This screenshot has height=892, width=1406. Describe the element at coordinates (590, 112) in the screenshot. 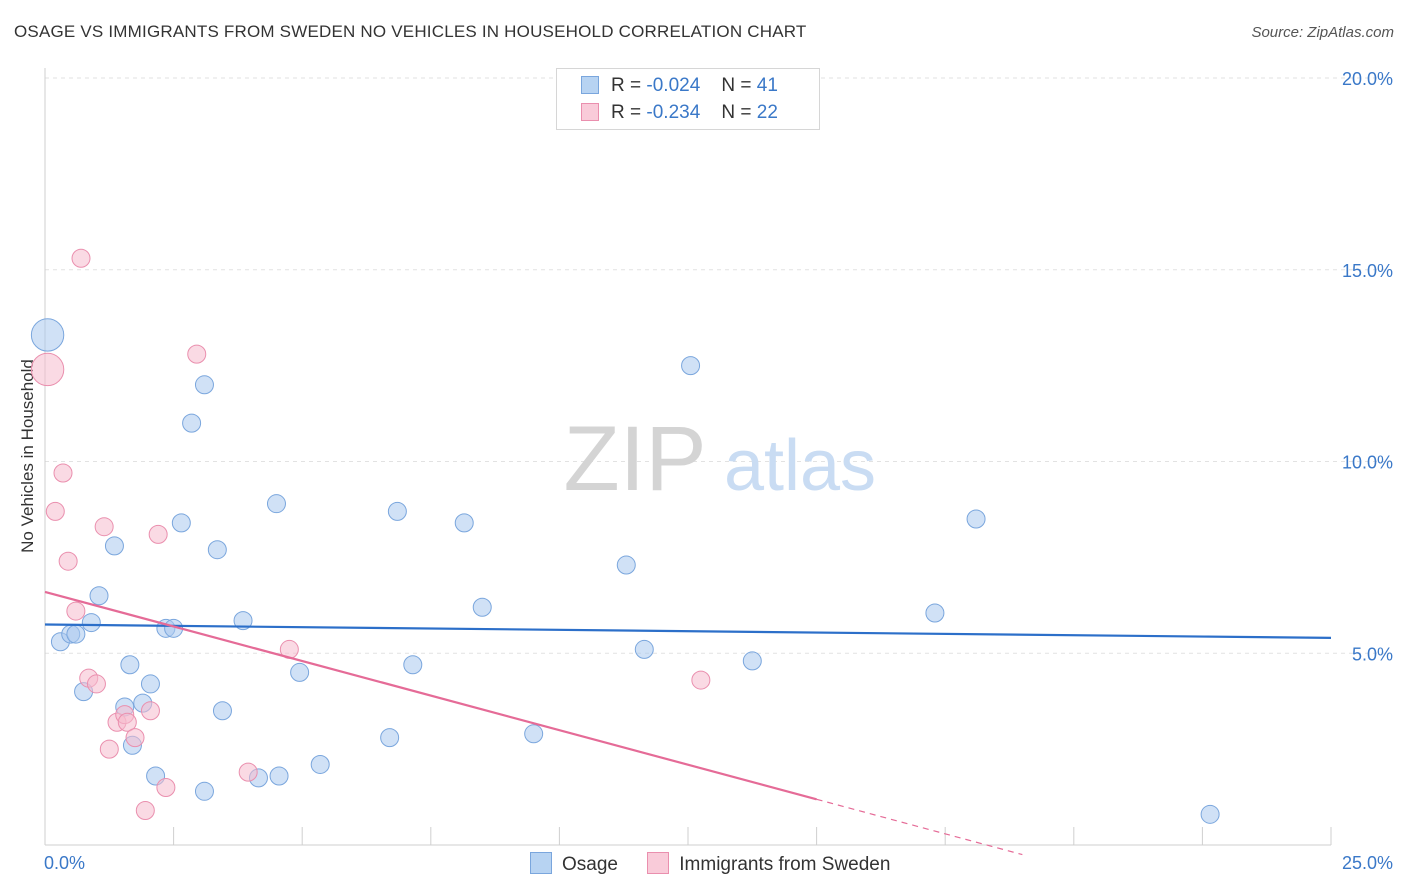

I see `legend-swatch-sweden` at that location.